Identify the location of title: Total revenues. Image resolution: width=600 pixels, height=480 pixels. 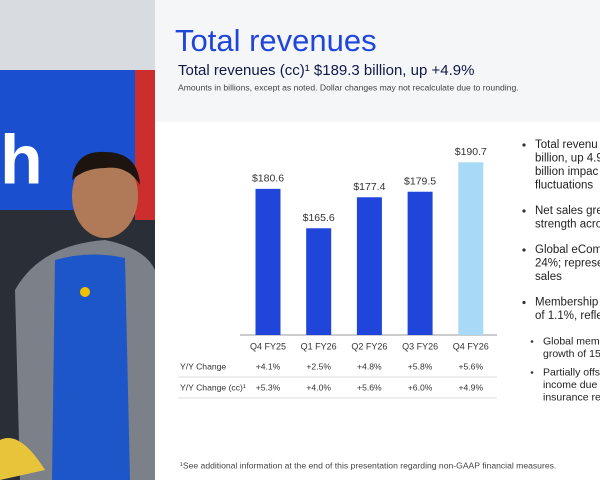
(276, 40).